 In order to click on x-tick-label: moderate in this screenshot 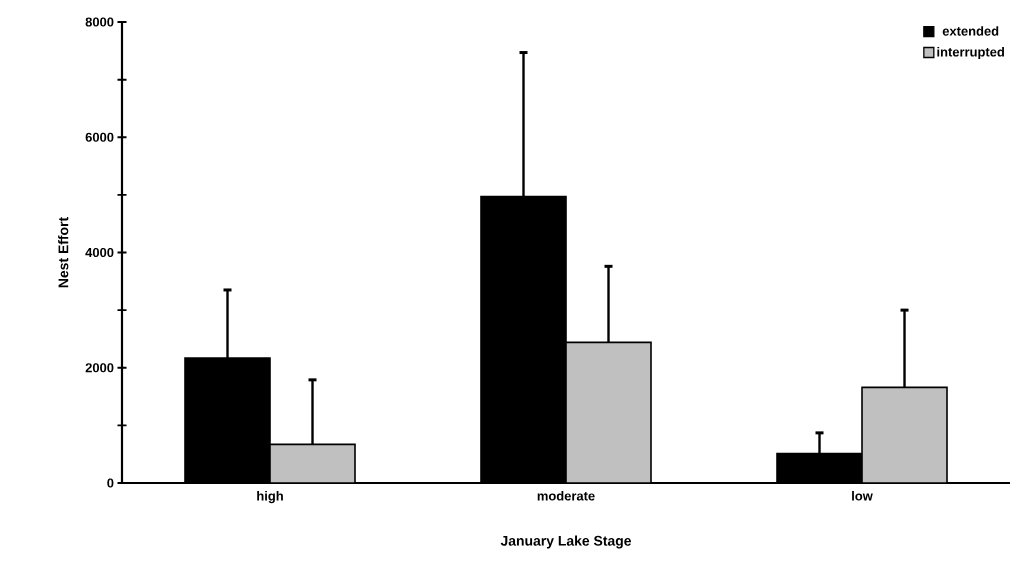, I will do `click(566, 496)`.